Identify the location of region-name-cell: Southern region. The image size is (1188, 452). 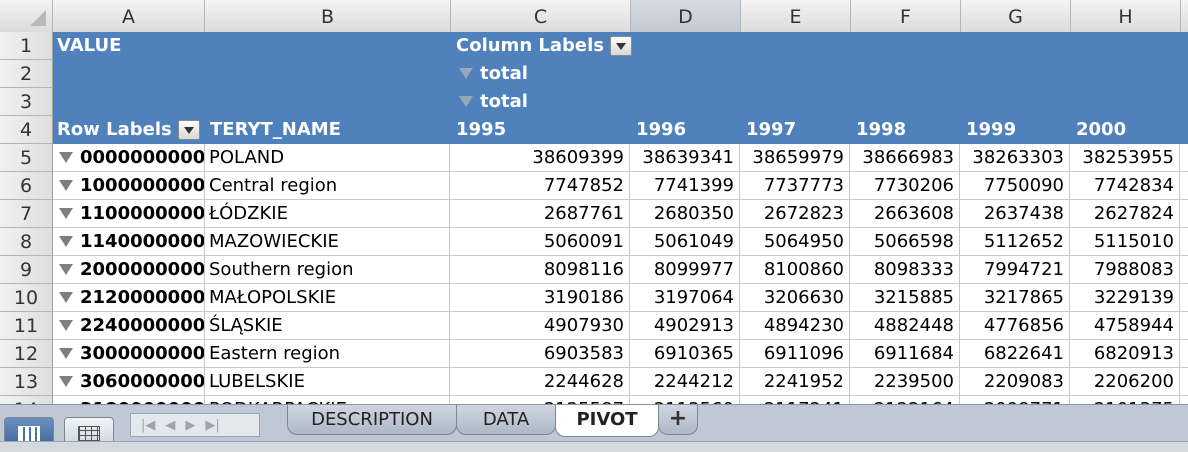
(327, 270).